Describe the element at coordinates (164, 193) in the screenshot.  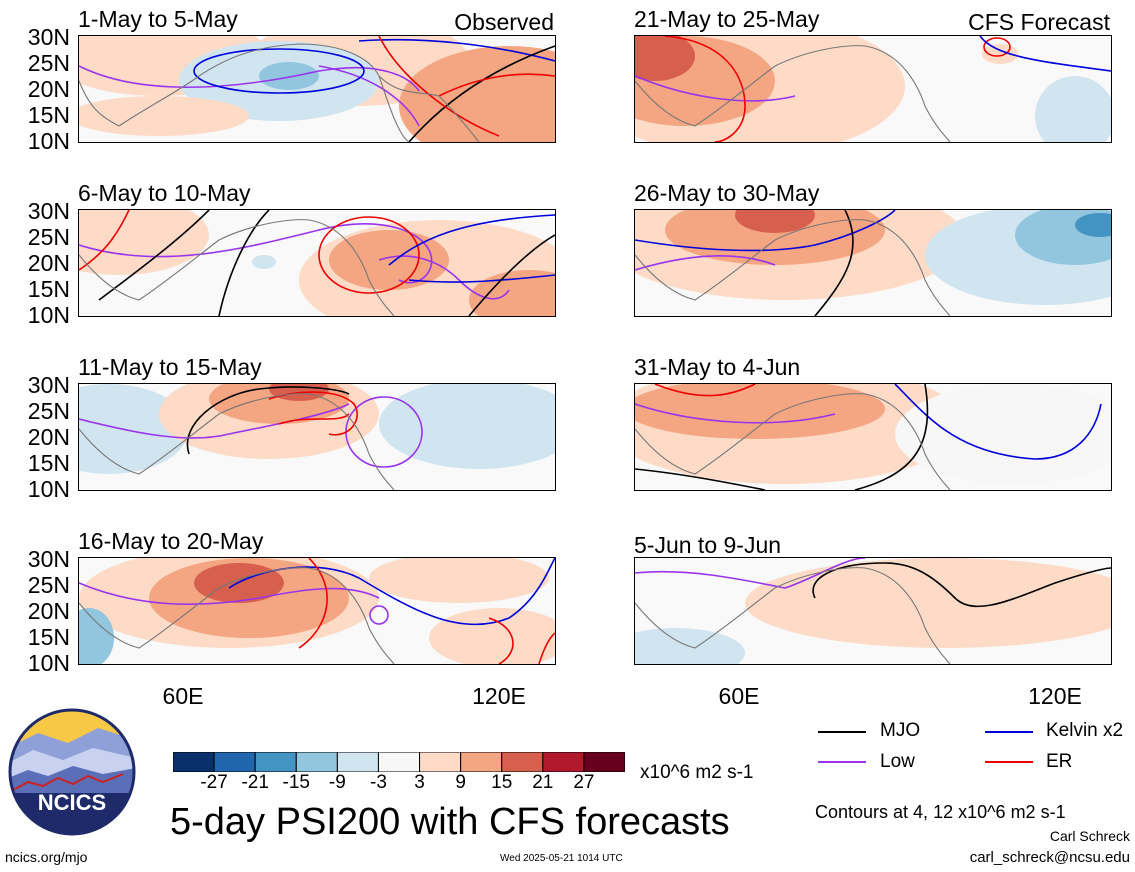
I see `panel-title: 6-May to 10-May` at that location.